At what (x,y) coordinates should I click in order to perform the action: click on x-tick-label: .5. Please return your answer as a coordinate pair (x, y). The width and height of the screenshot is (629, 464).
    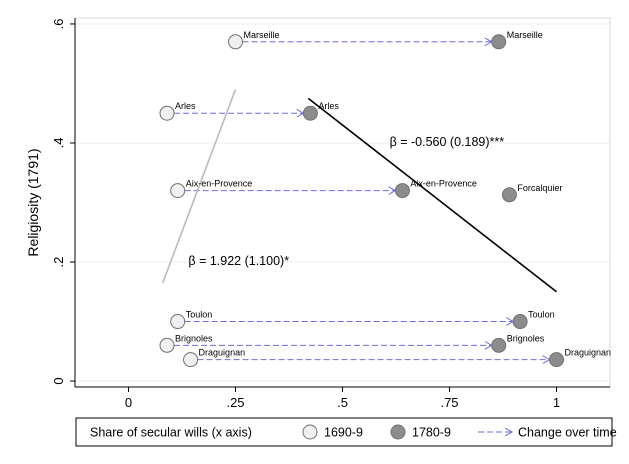
    Looking at the image, I should click on (342, 402).